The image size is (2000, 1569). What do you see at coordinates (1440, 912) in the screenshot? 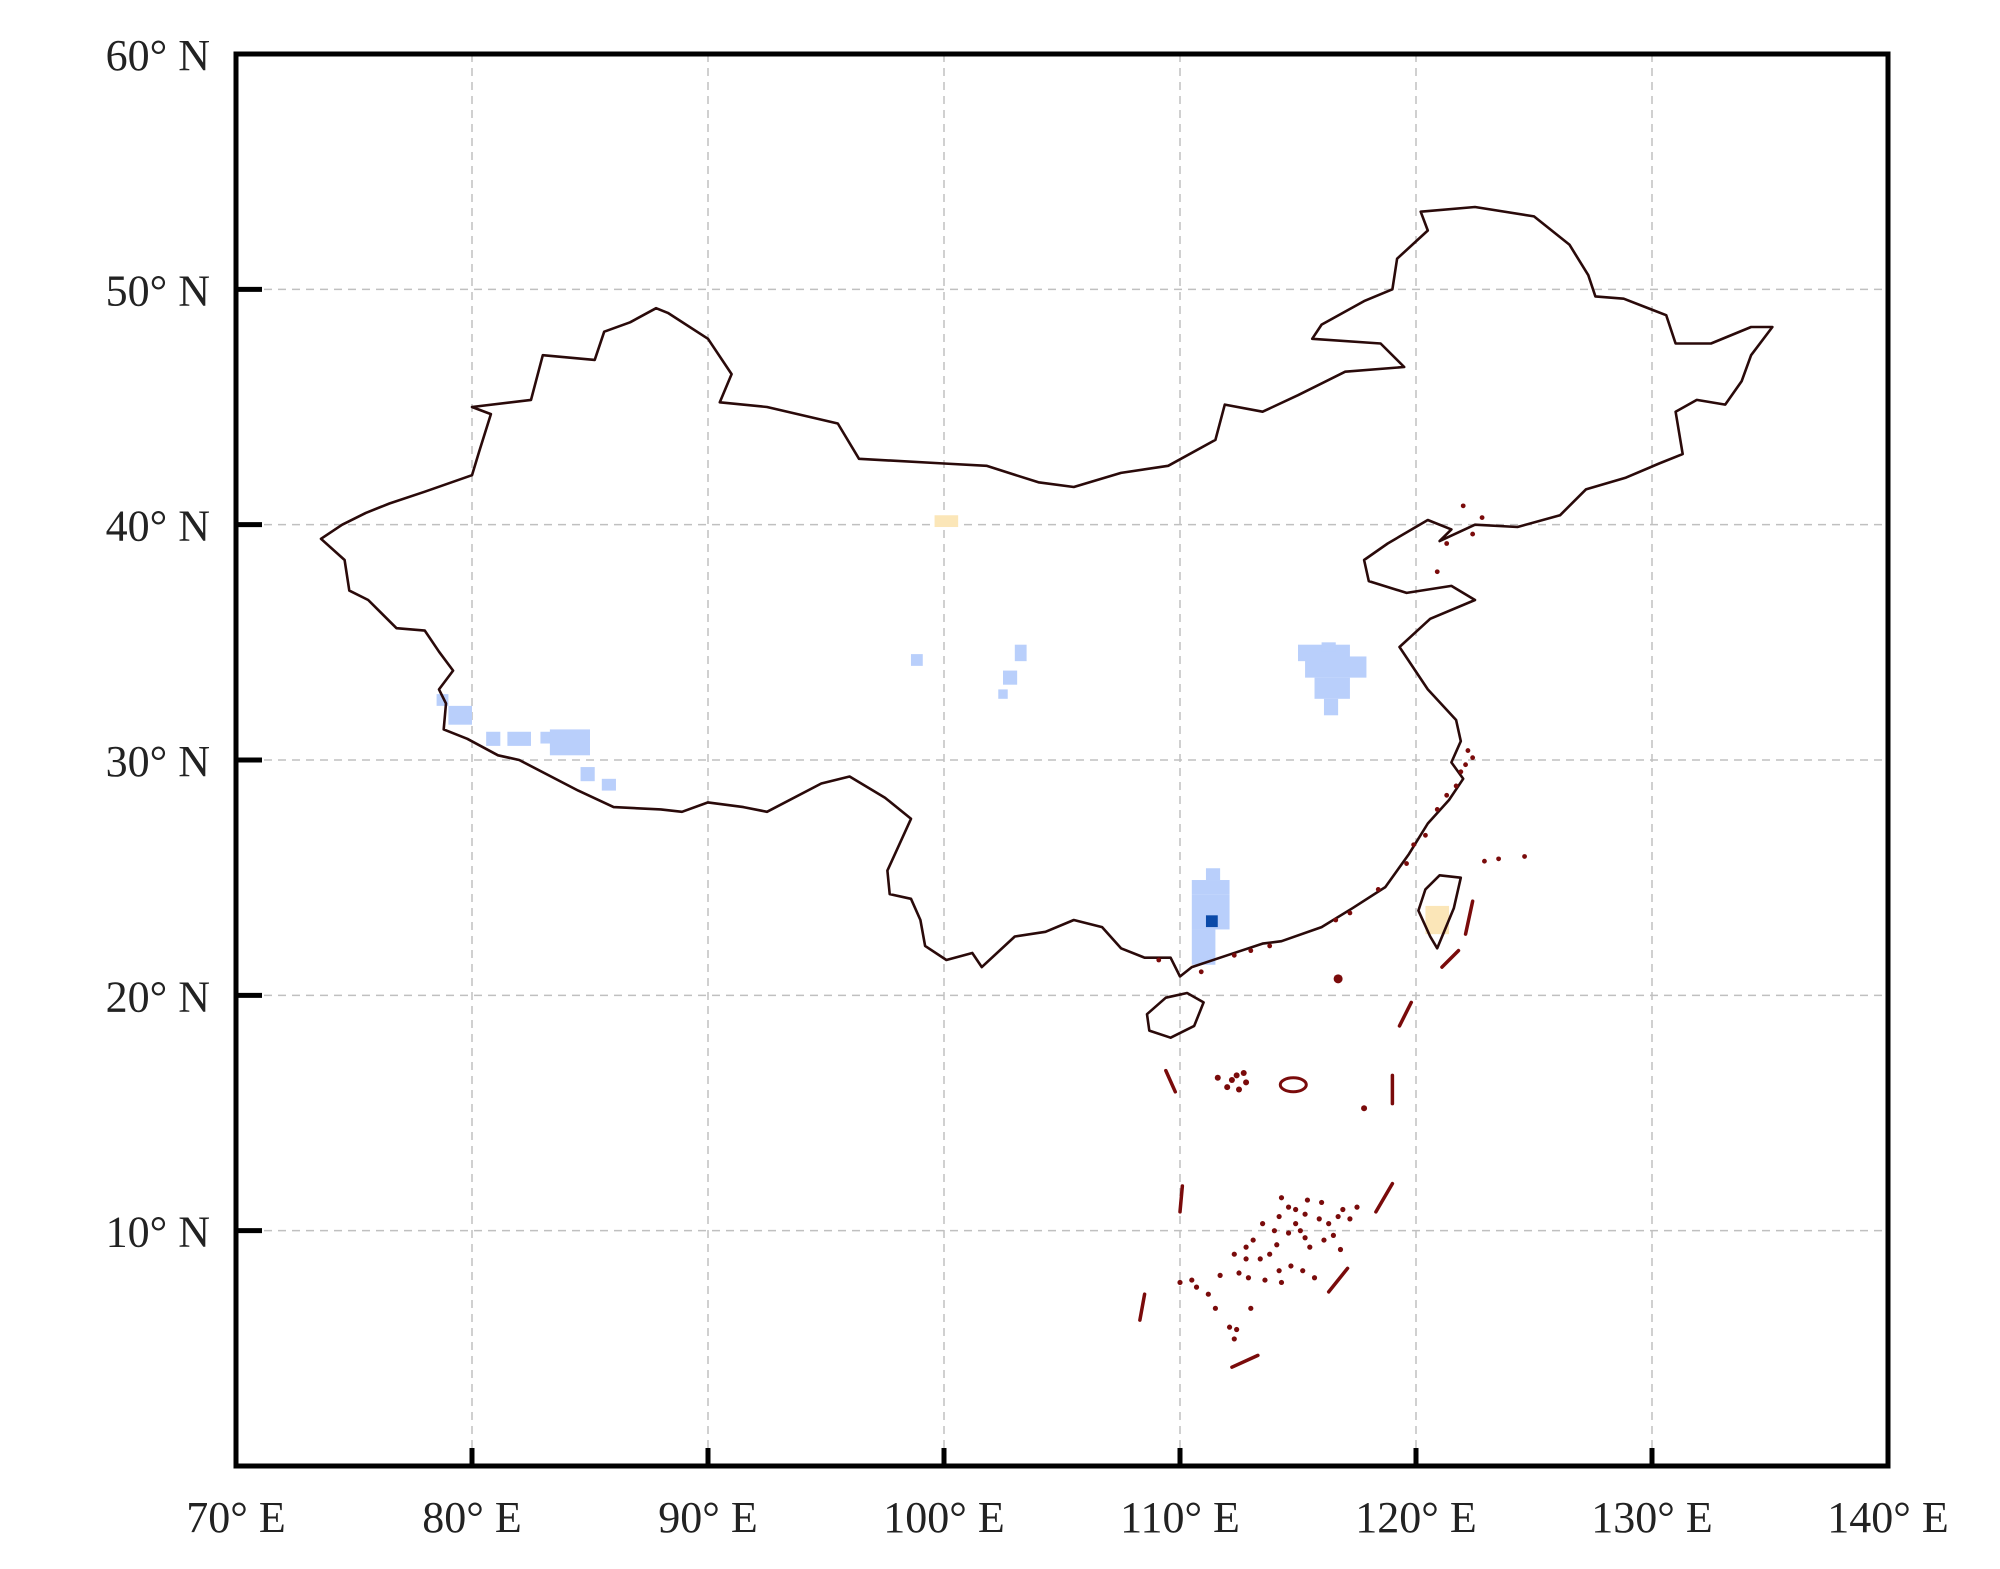
I see `taiwan-outline` at bounding box center [1440, 912].